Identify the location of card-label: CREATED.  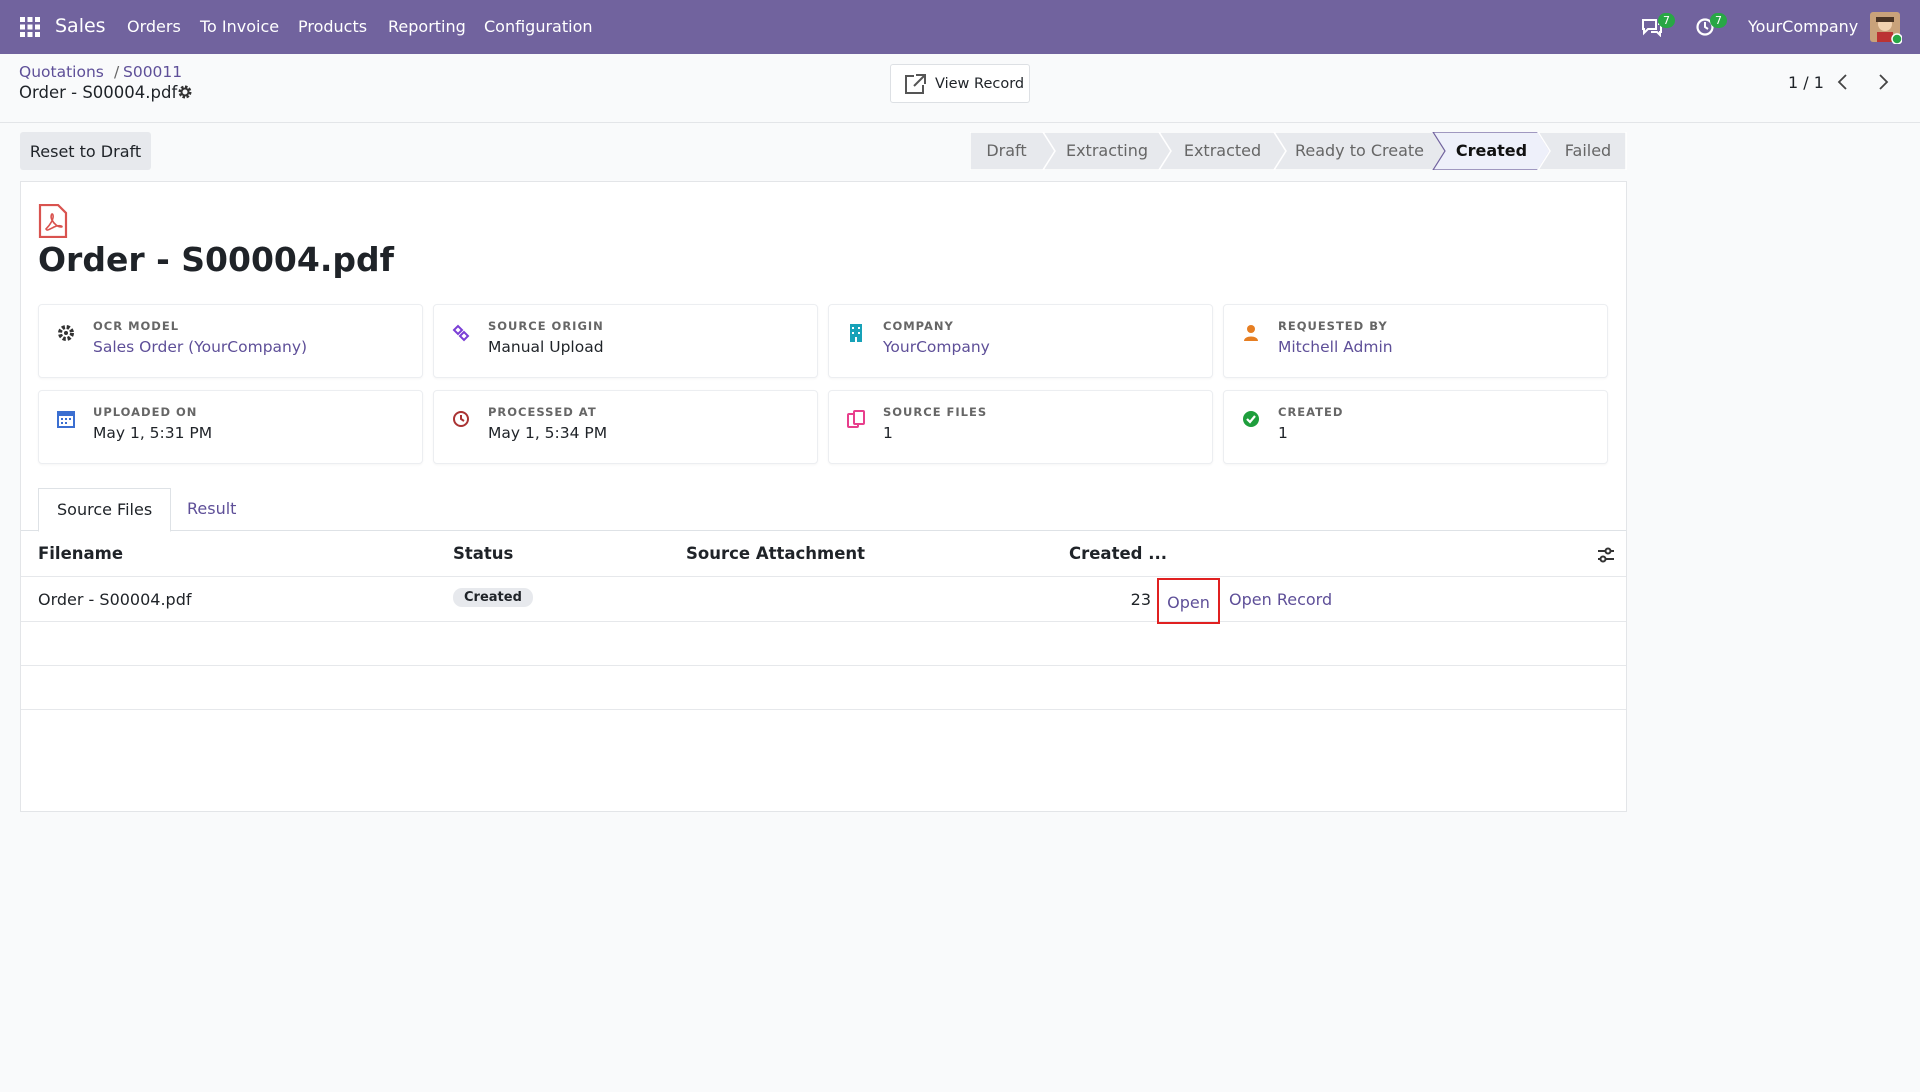
(1311, 412).